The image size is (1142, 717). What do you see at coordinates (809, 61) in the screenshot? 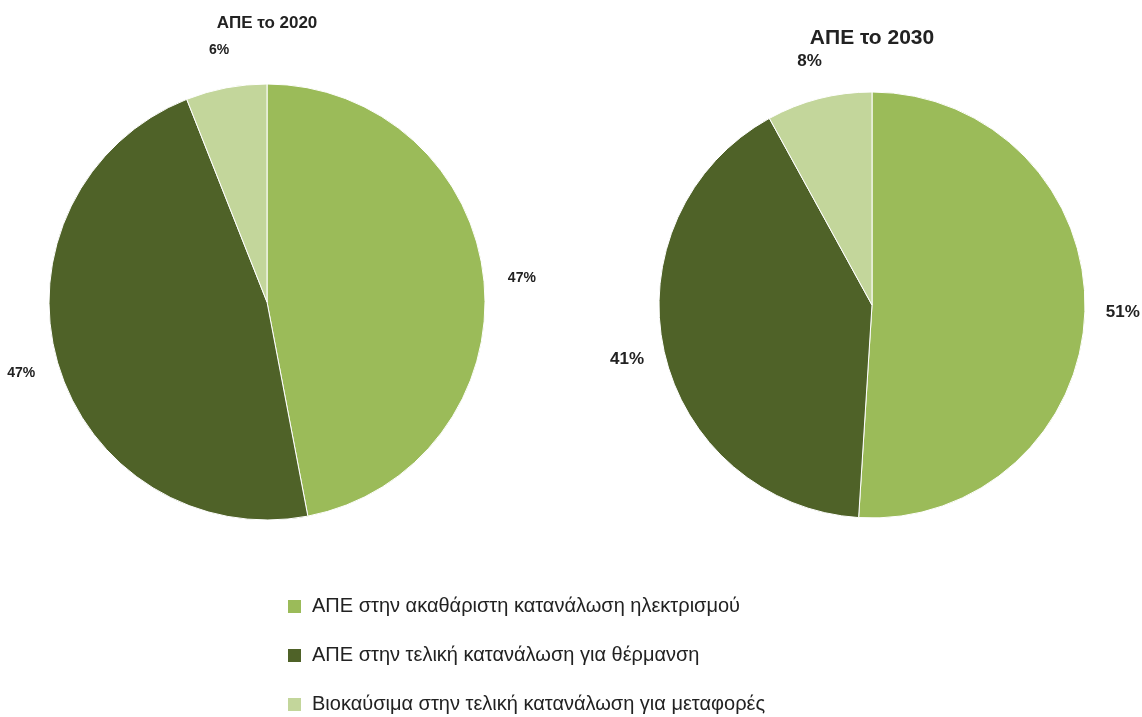
I see `data-label: 8%` at bounding box center [809, 61].